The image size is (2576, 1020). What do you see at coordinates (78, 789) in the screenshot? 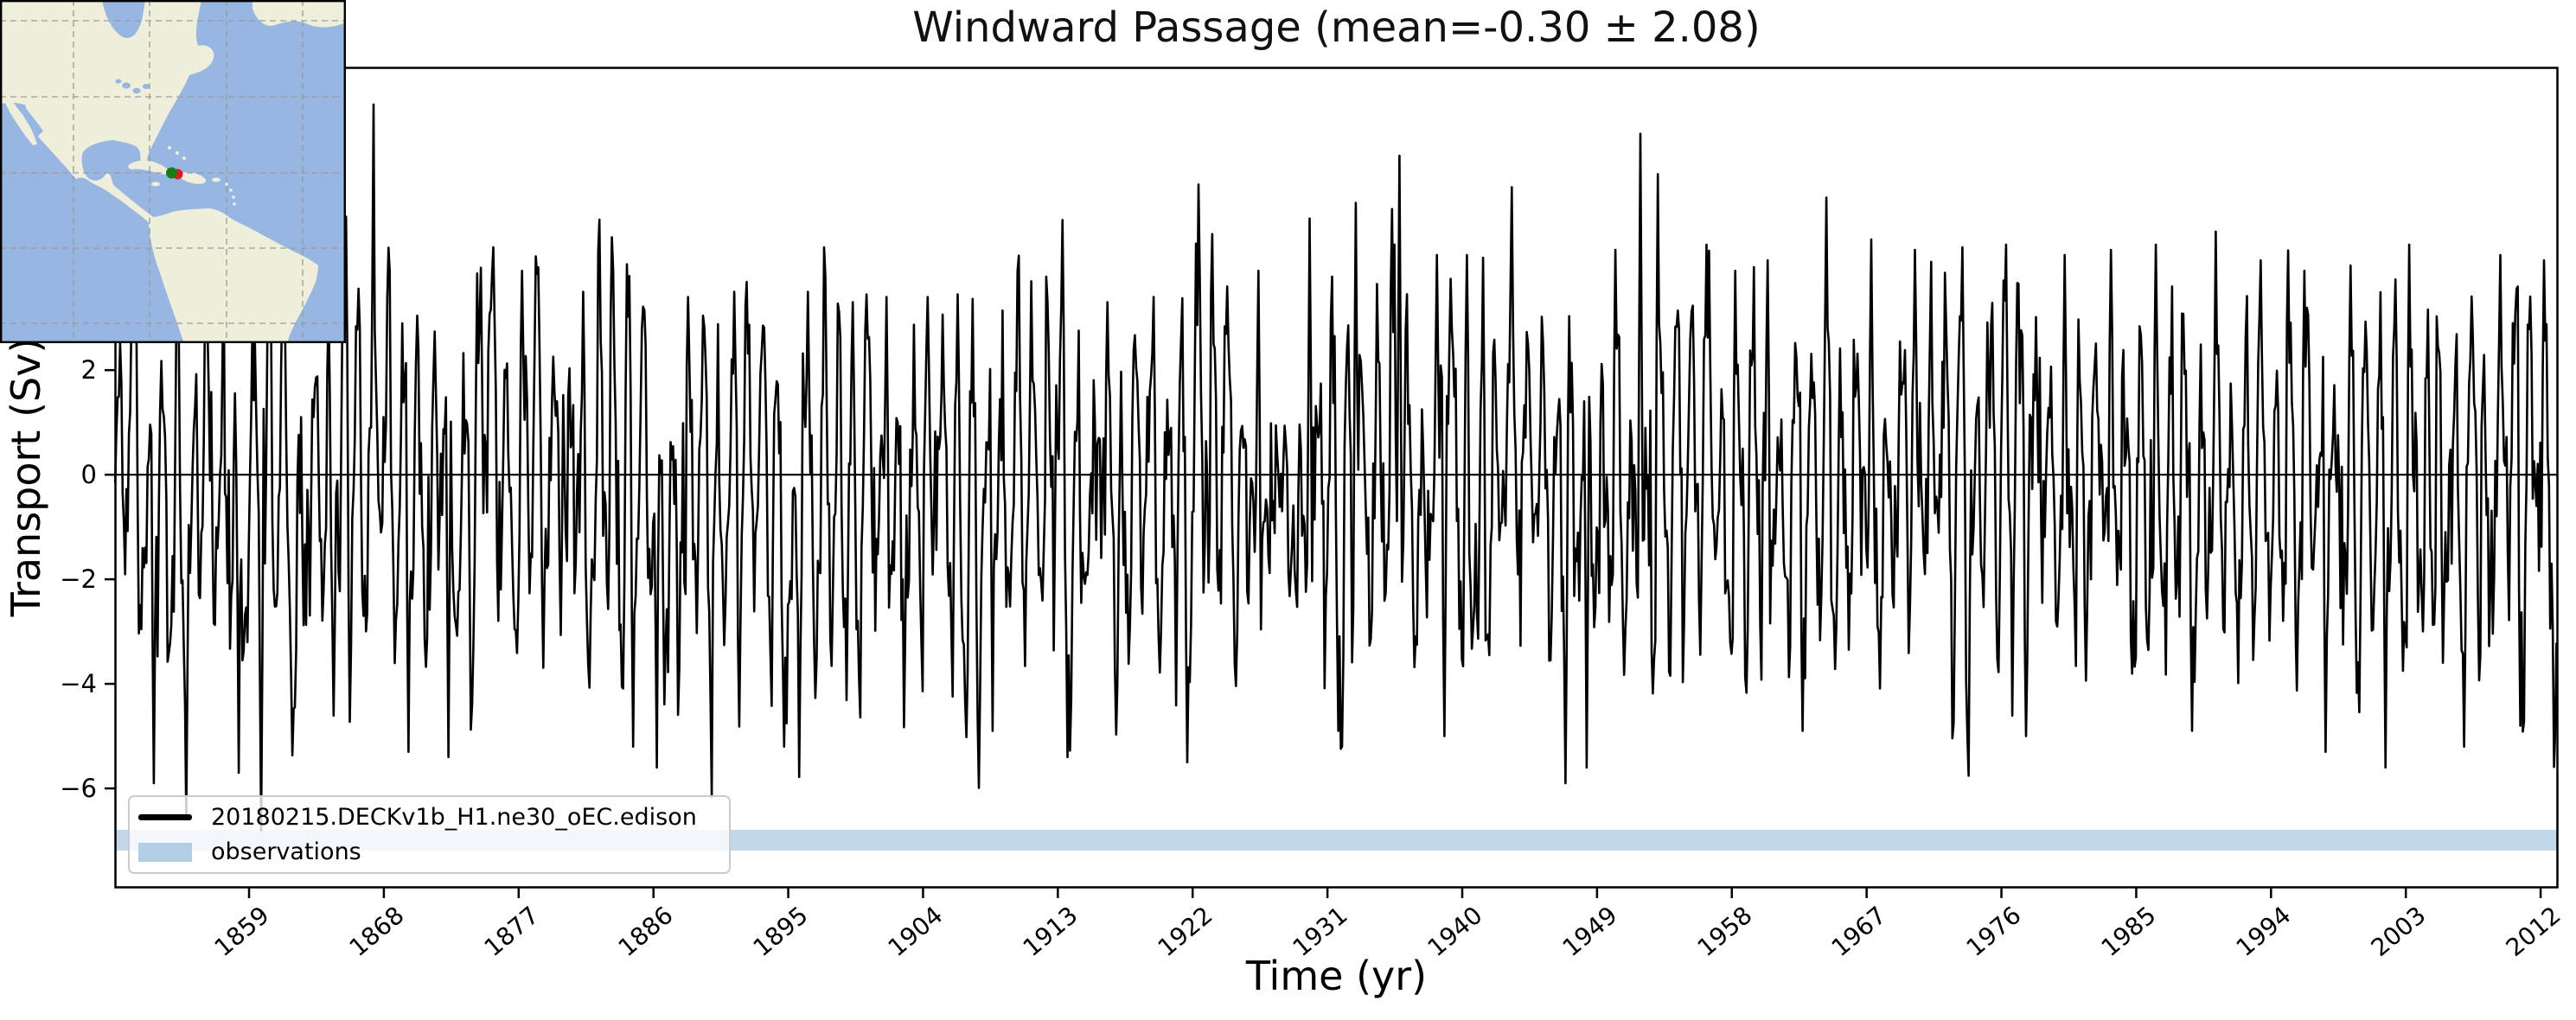
I see `y-tick-label: −6` at bounding box center [78, 789].